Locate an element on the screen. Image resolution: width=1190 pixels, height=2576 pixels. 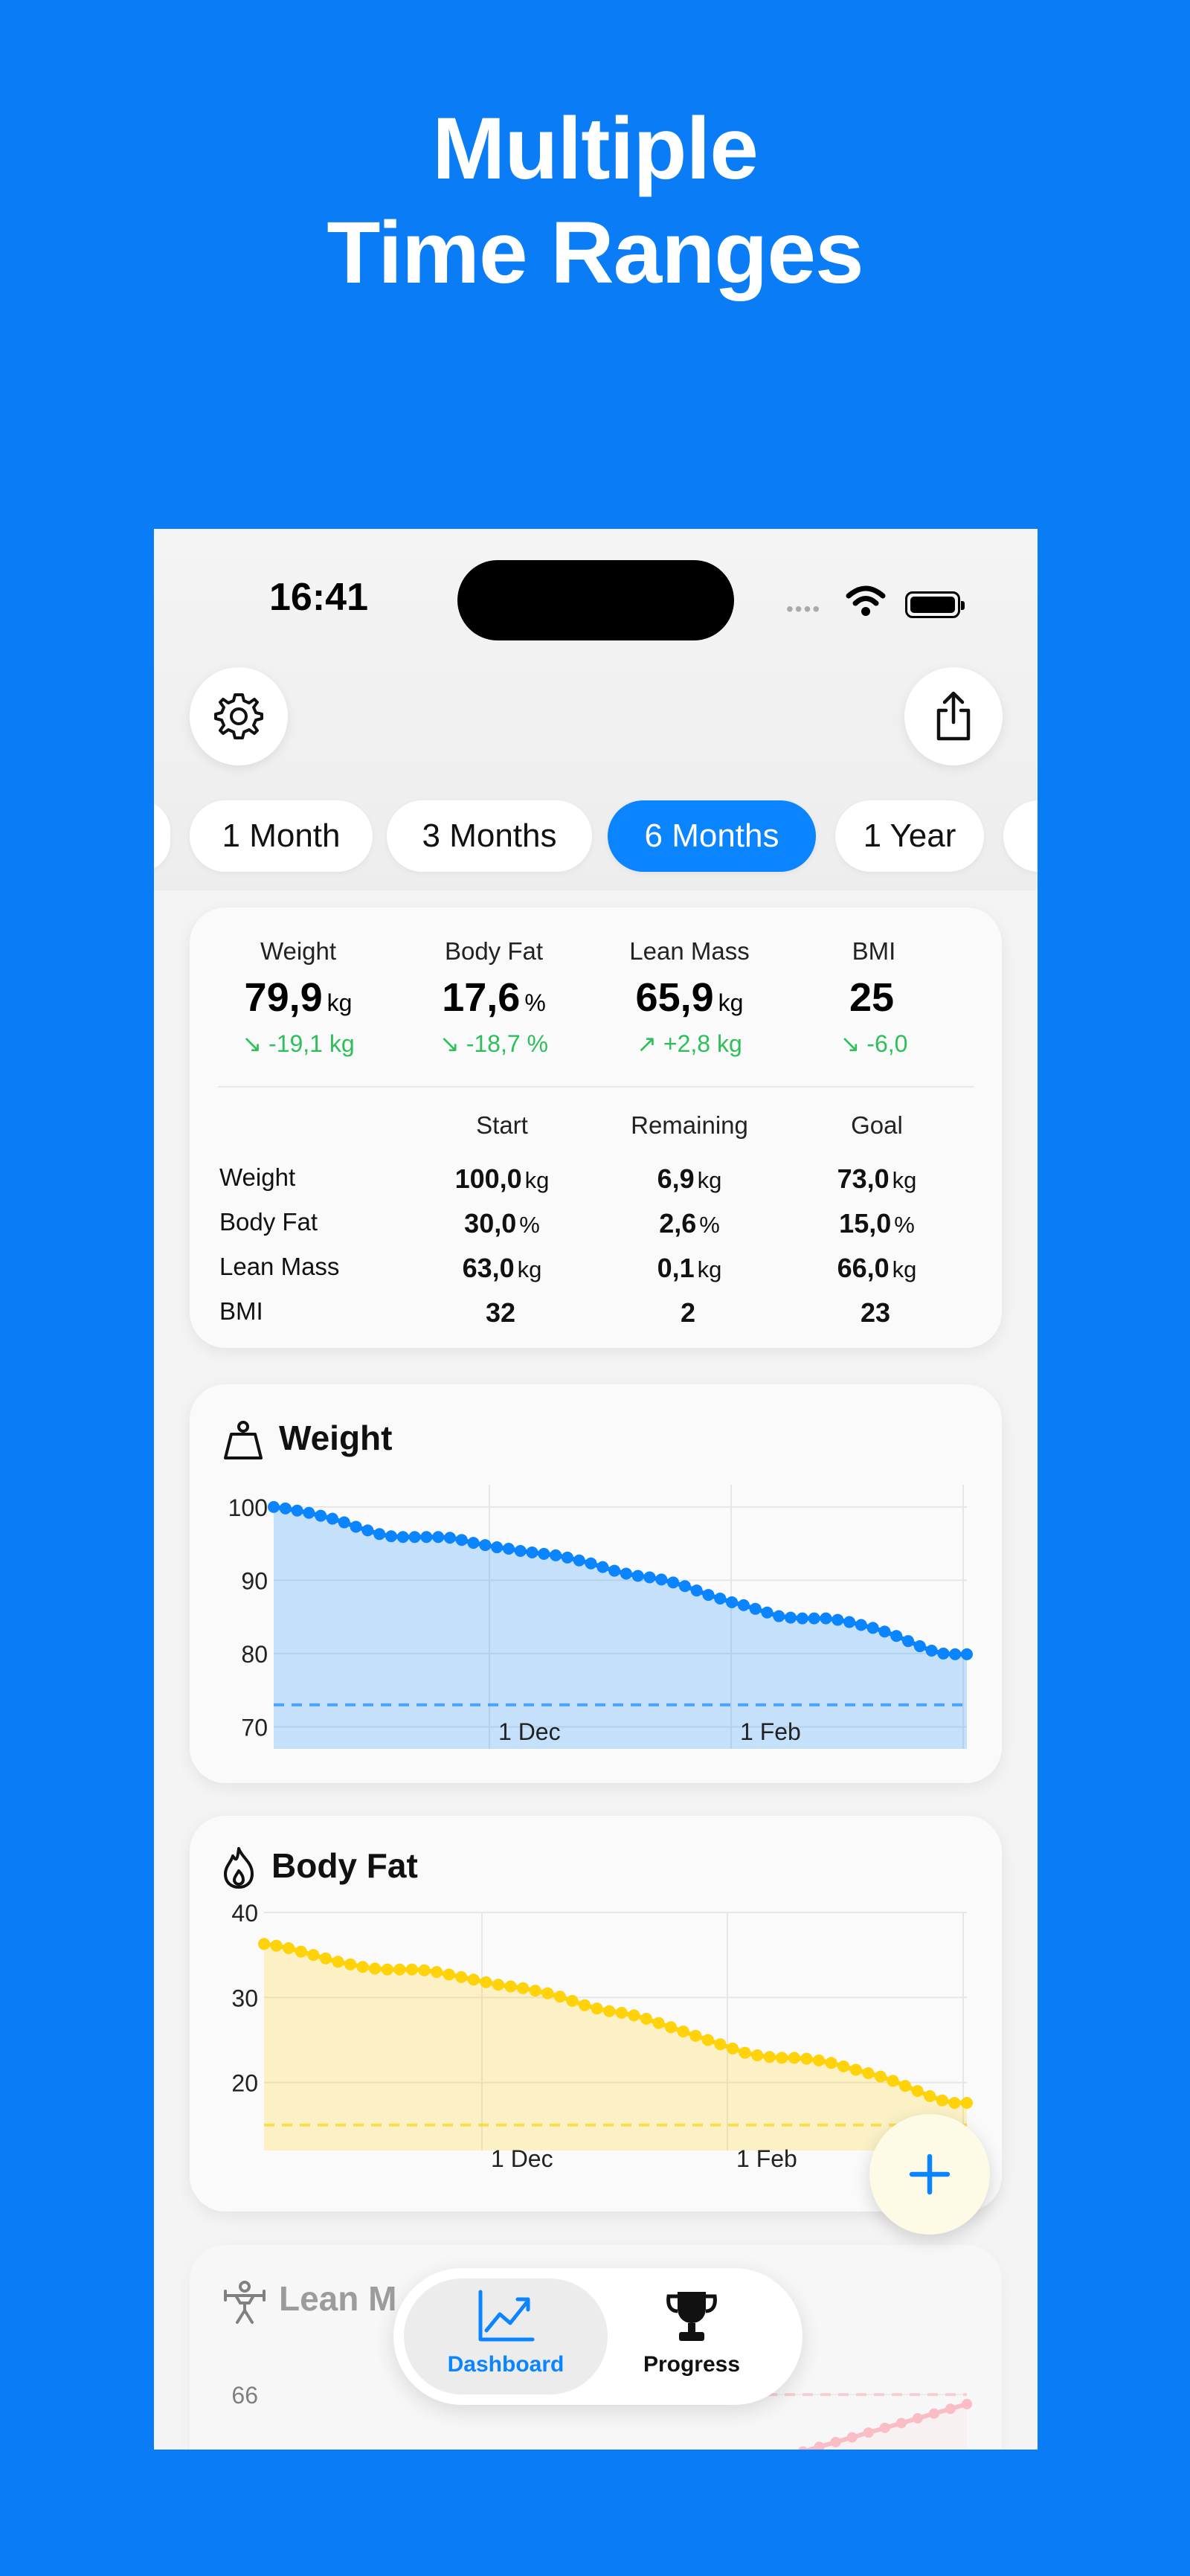
share-icon is located at coordinates (954, 716).